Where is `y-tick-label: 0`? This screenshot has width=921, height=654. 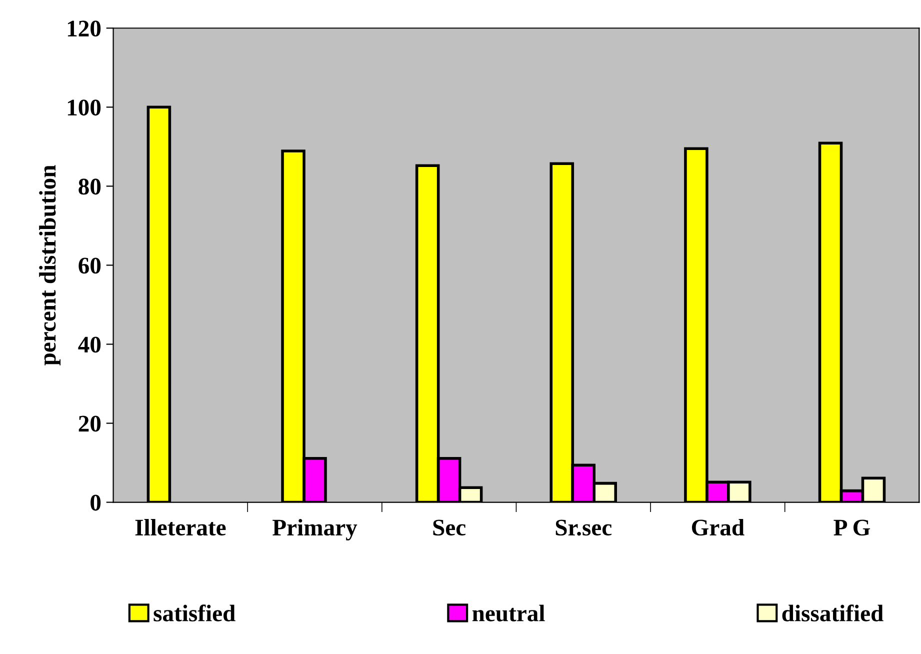 y-tick-label: 0 is located at coordinates (95, 502).